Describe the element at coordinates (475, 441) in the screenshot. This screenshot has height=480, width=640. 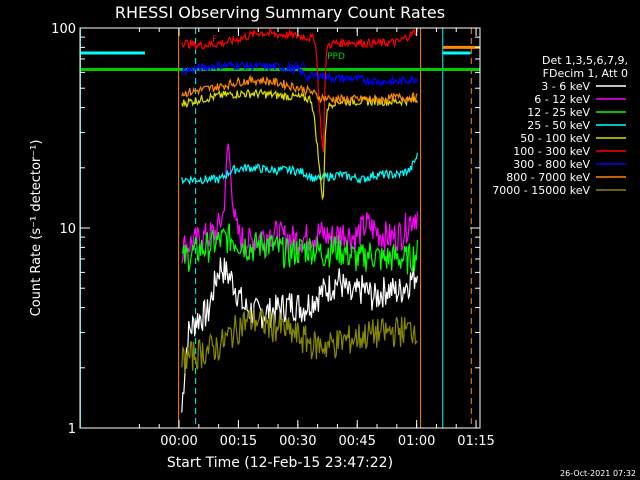
I see `x-tick-label-5: 01:15` at that location.